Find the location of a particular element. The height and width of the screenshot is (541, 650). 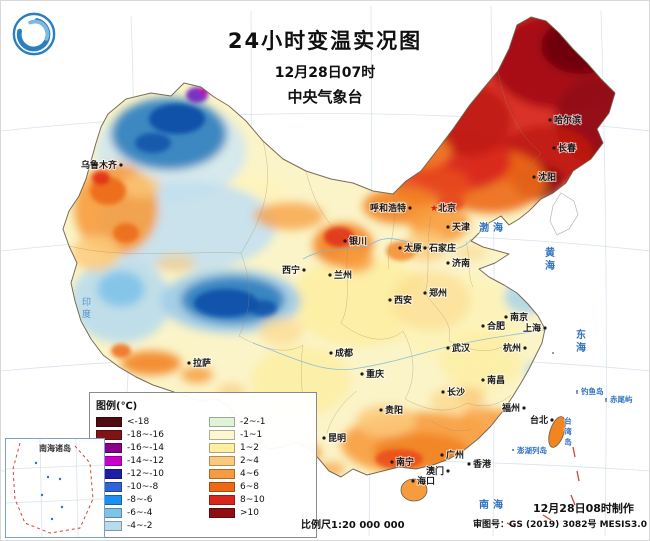

svg-text: 台北 is located at coordinates (539, 420).